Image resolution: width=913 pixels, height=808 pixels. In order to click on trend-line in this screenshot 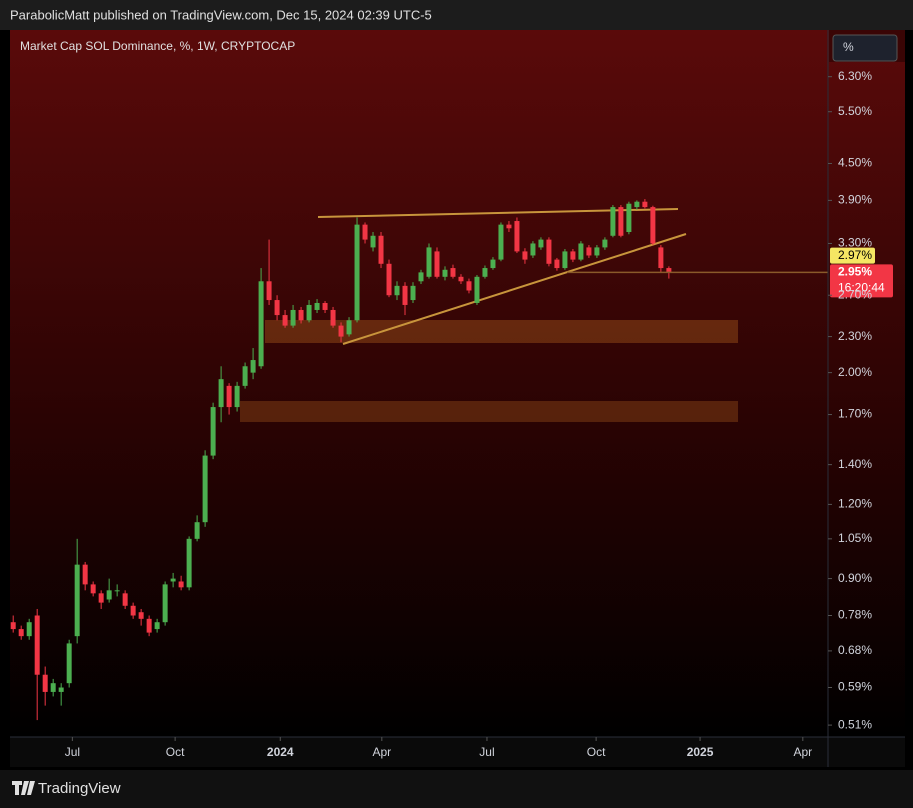, I will do `click(498, 213)`.